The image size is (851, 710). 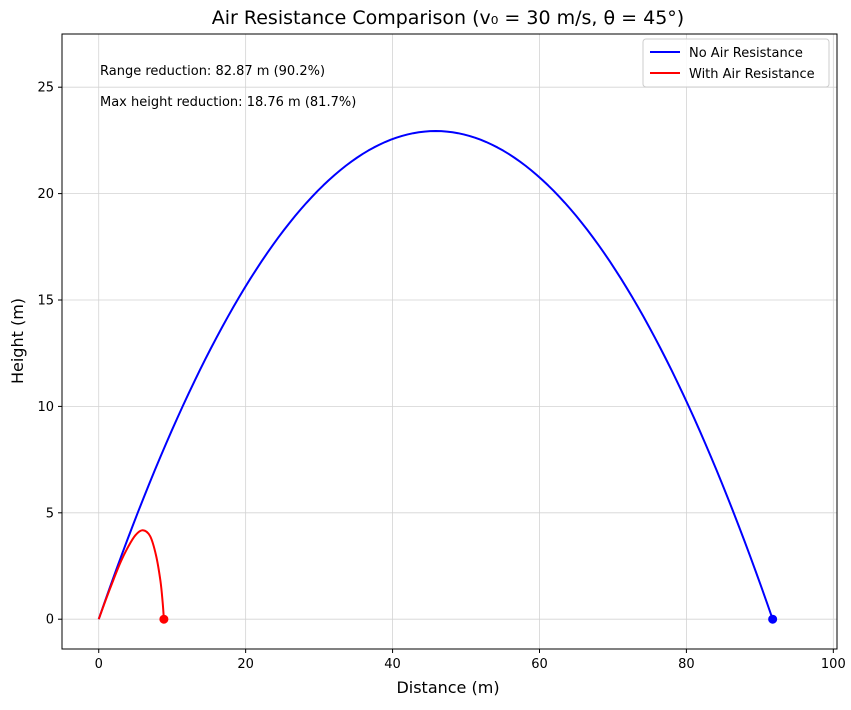 What do you see at coordinates (99, 664) in the screenshot?
I see `x-tick-label: 0` at bounding box center [99, 664].